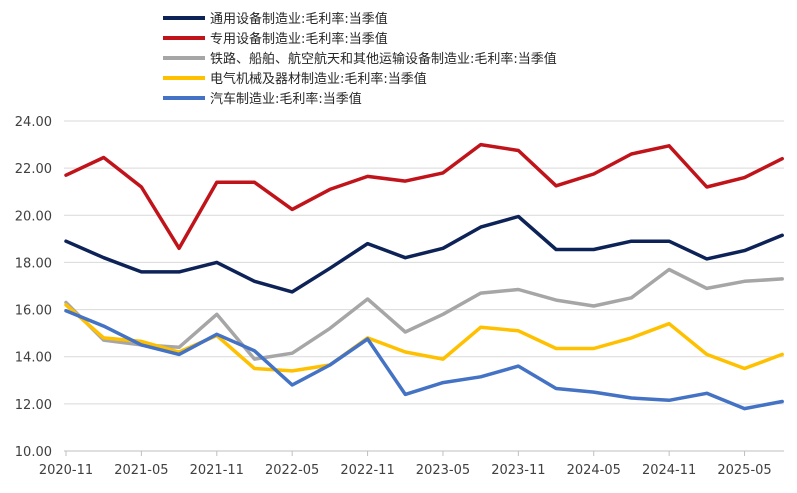 The width and height of the screenshot is (797, 493). I want to click on x-tick-label: 2024-05, so click(594, 470).